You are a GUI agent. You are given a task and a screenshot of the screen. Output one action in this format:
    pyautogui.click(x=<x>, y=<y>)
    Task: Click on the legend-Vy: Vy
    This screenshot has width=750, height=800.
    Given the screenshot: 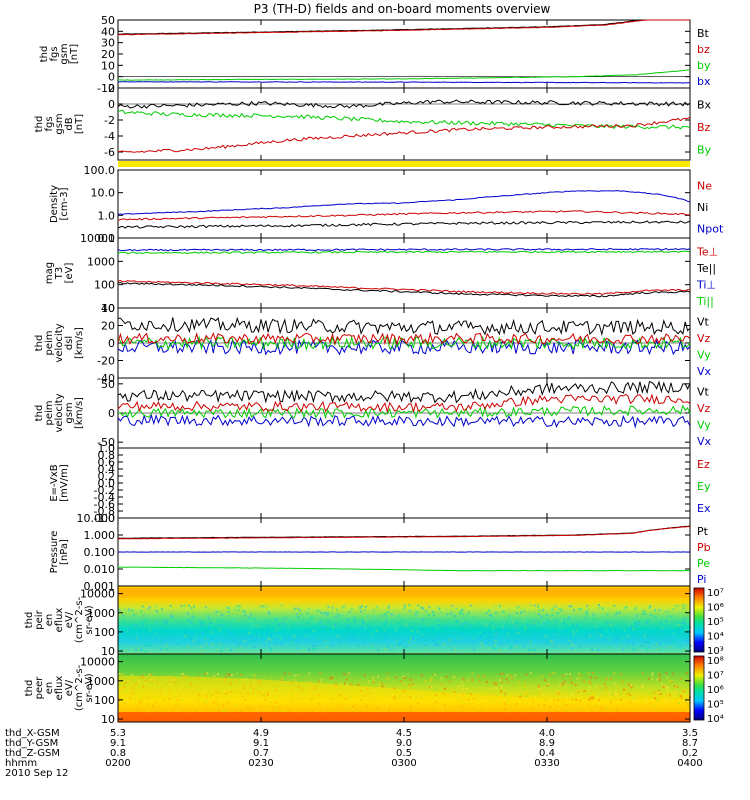 What is the action you would take?
    pyautogui.click(x=704, y=354)
    